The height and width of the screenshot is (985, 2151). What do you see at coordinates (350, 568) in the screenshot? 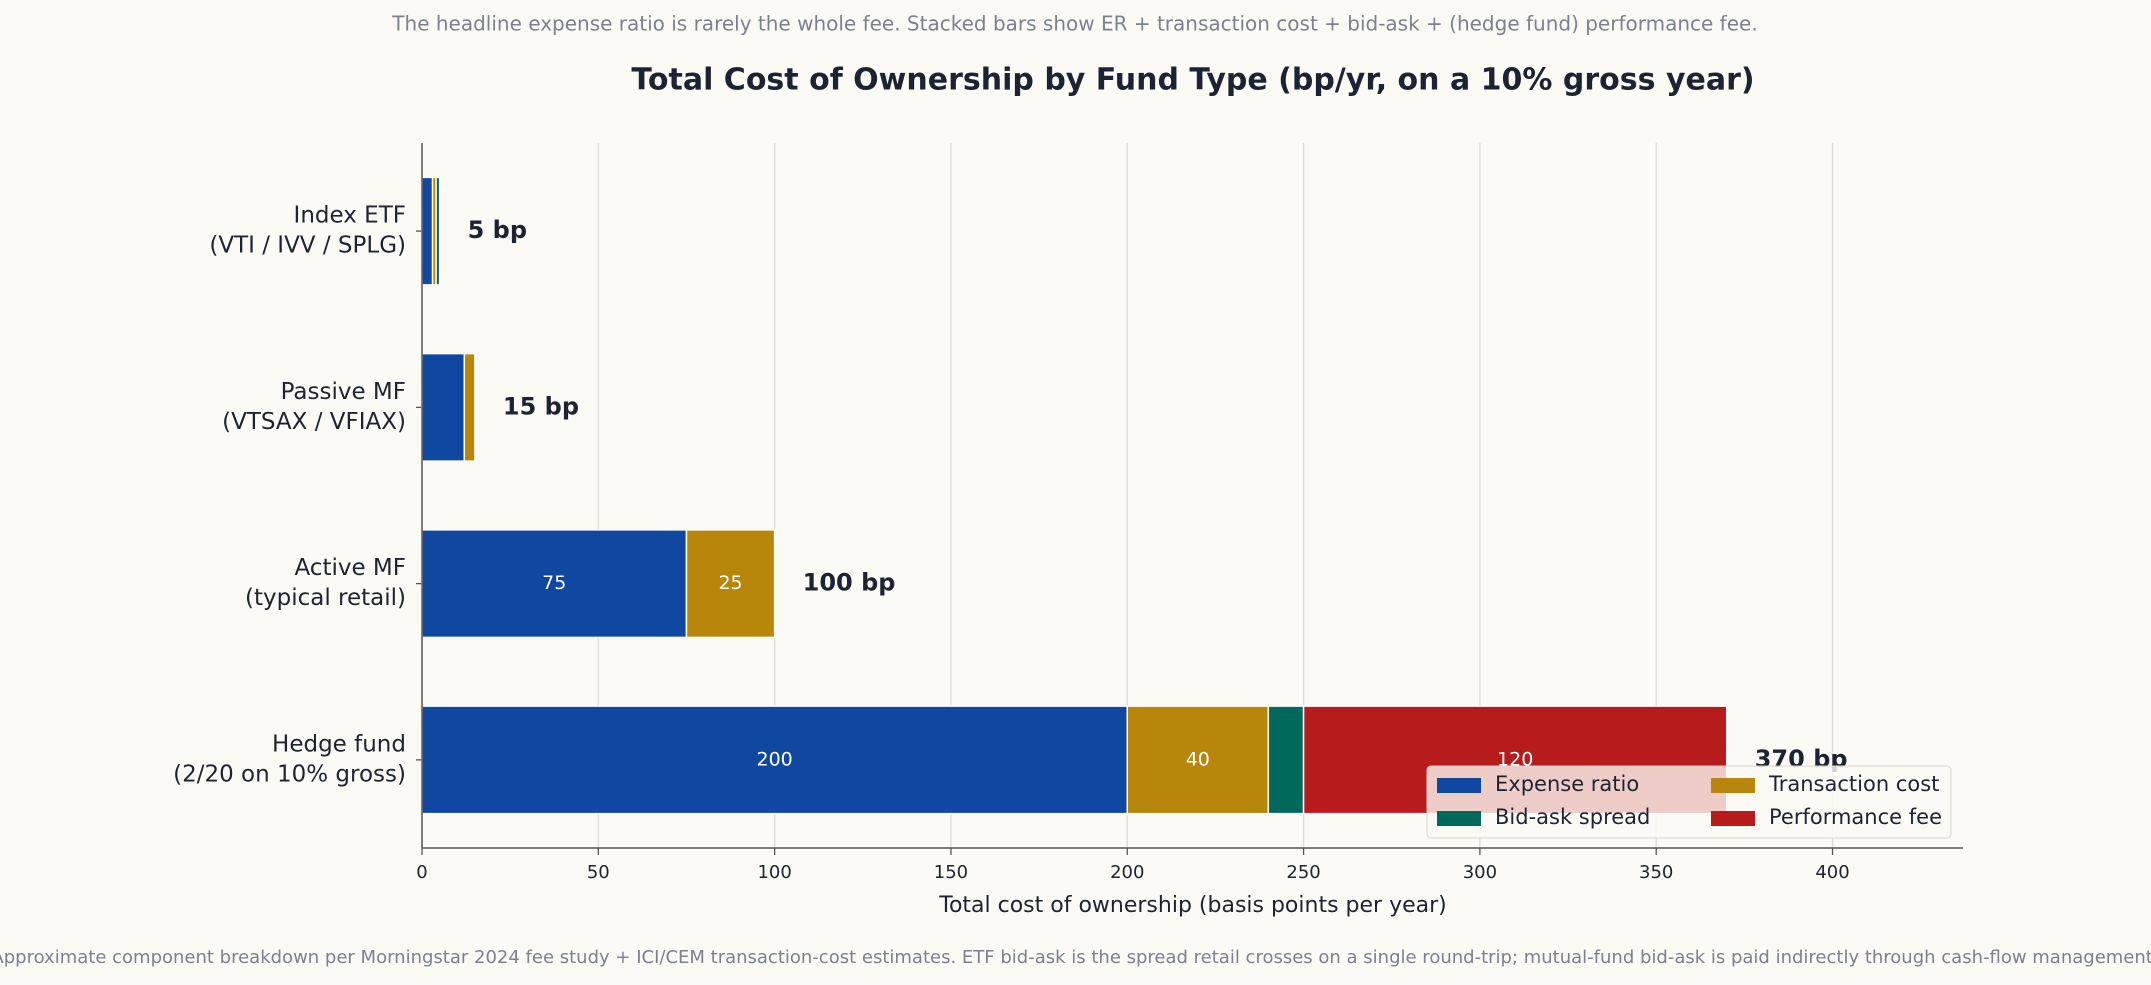
I see `y-tick-label-line1: Active MF` at bounding box center [350, 568].